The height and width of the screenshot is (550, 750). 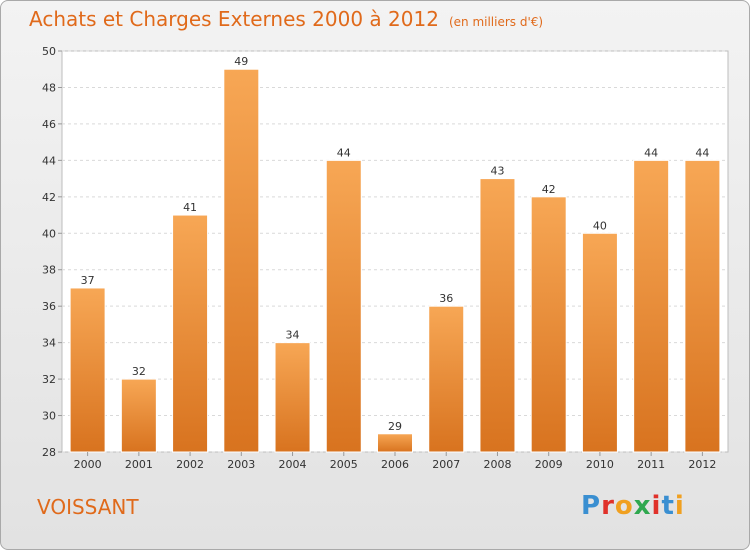 What do you see at coordinates (88, 464) in the screenshot?
I see `x-tick-label: 2000` at bounding box center [88, 464].